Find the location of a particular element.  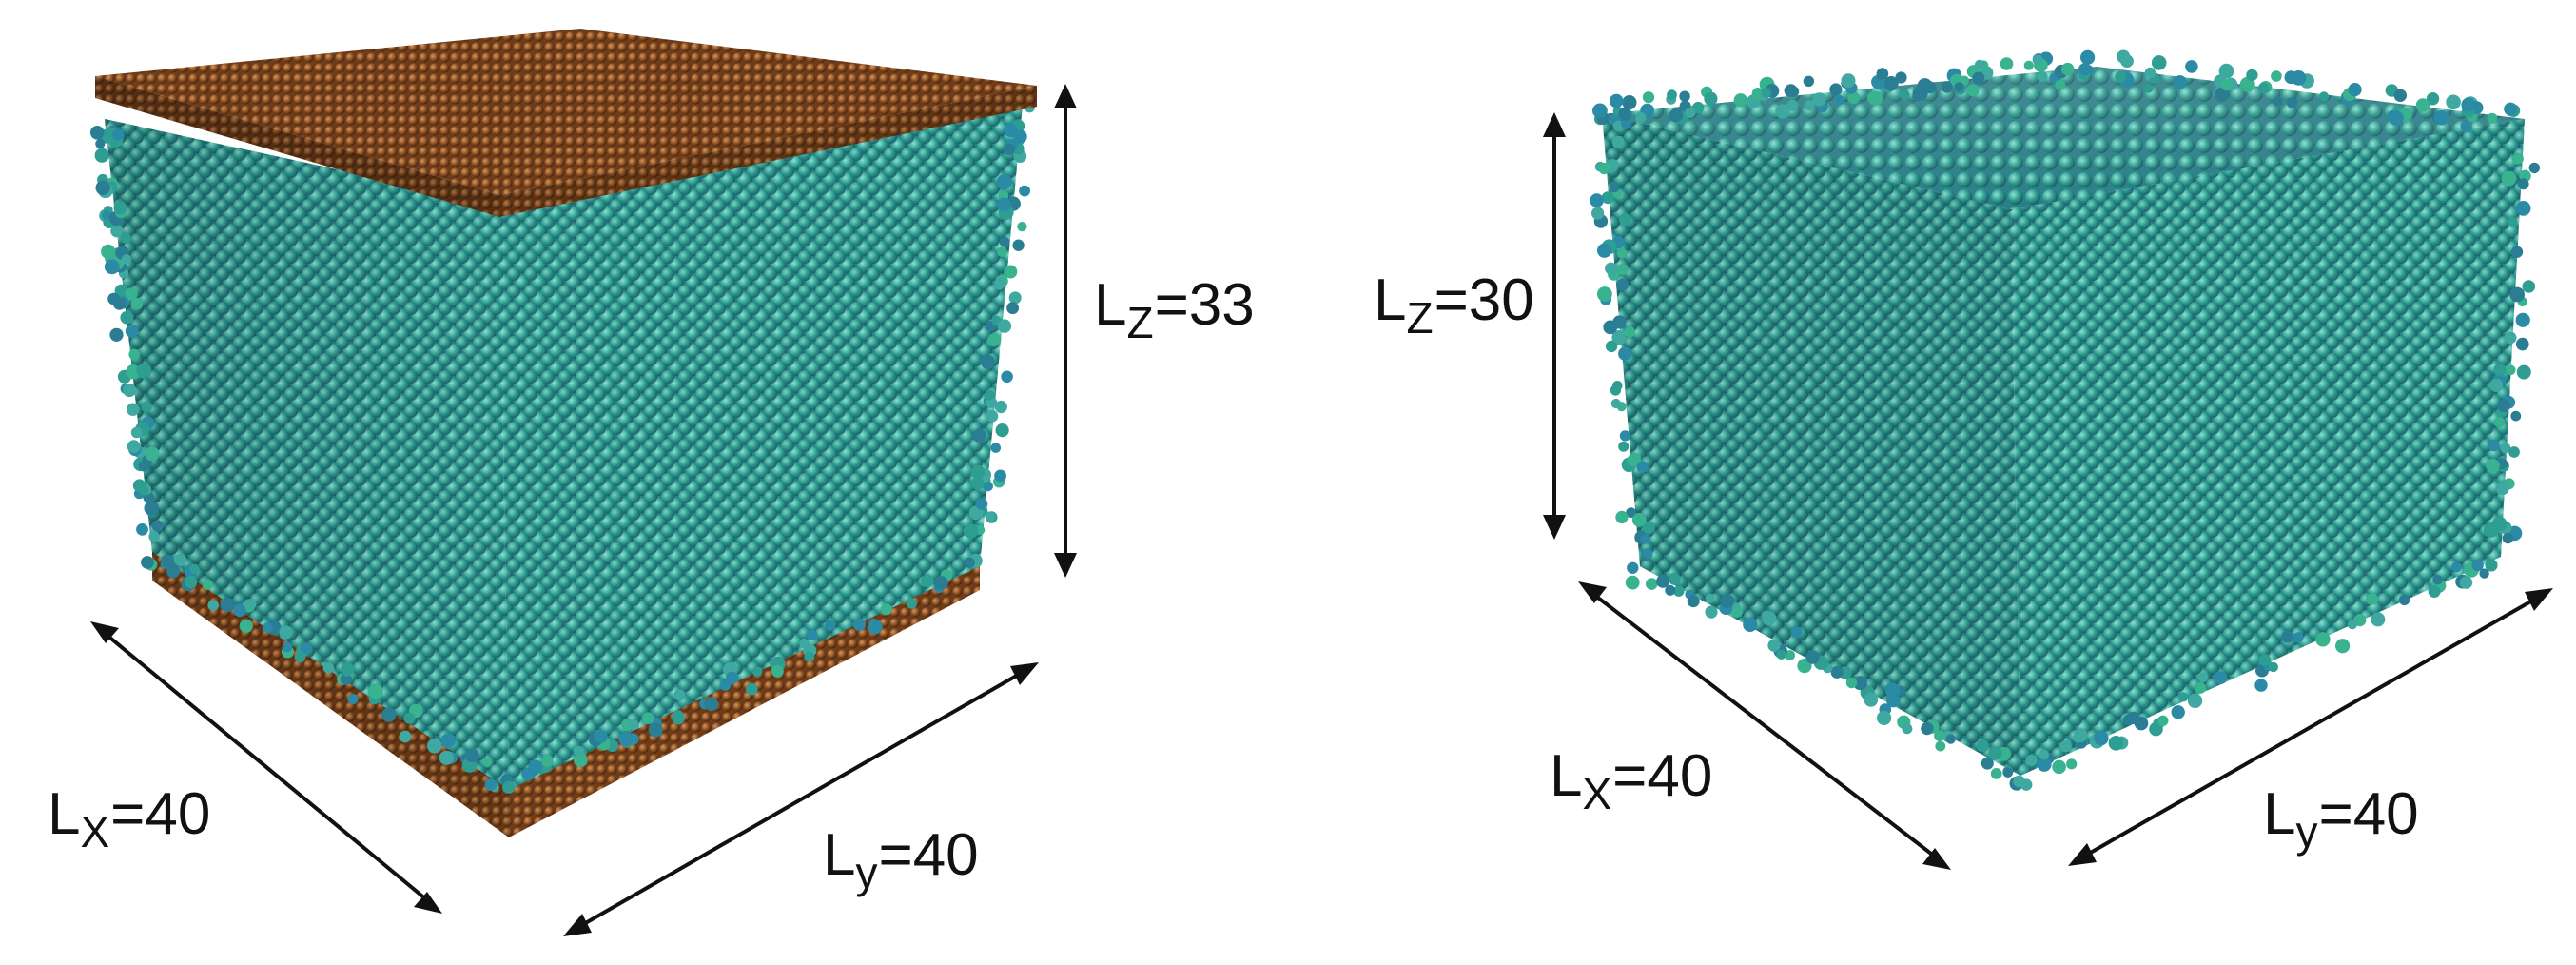

lz-label: LZ=30 is located at coordinates (1454, 305).